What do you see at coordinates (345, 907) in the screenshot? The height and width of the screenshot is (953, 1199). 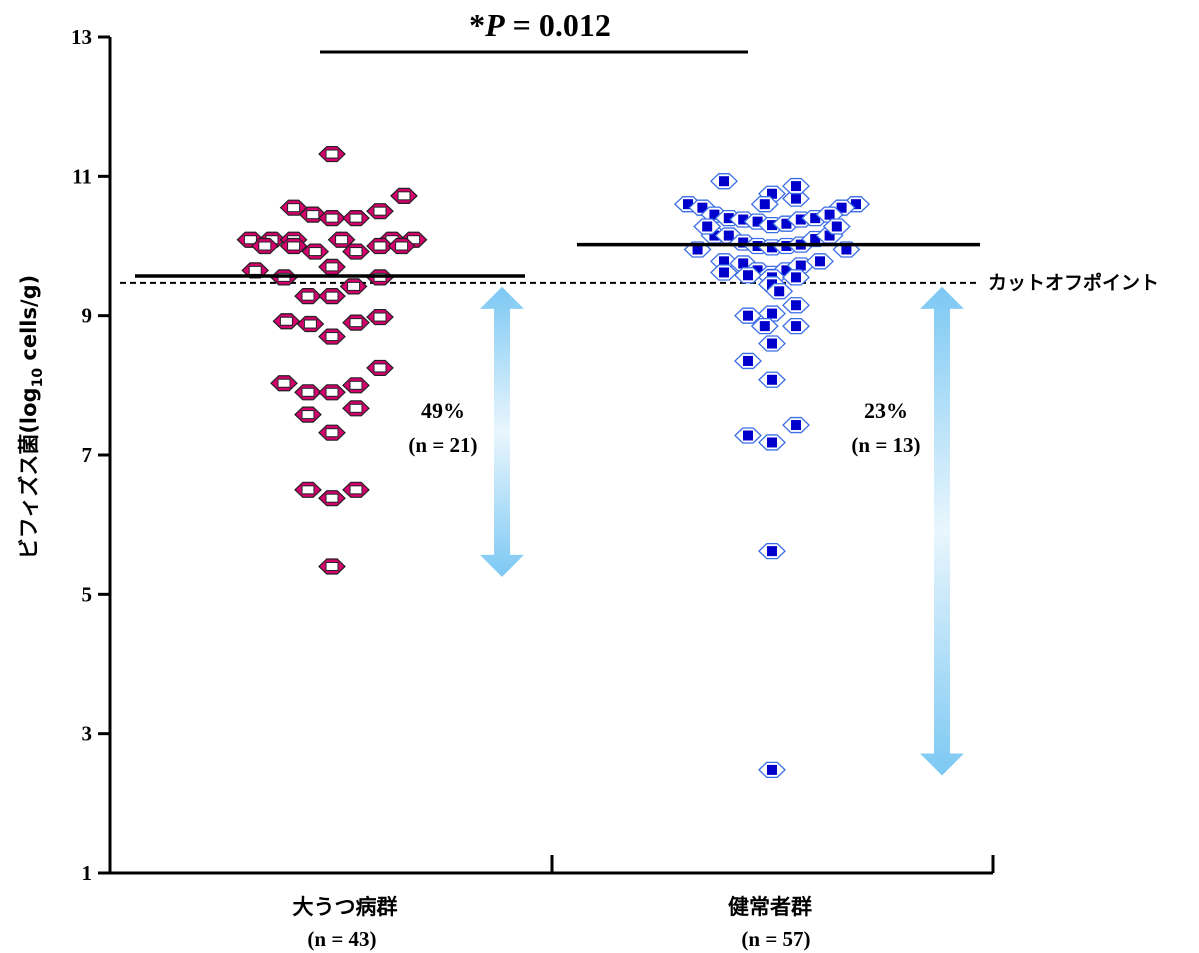 I see `group-name: 大うつ病群` at bounding box center [345, 907].